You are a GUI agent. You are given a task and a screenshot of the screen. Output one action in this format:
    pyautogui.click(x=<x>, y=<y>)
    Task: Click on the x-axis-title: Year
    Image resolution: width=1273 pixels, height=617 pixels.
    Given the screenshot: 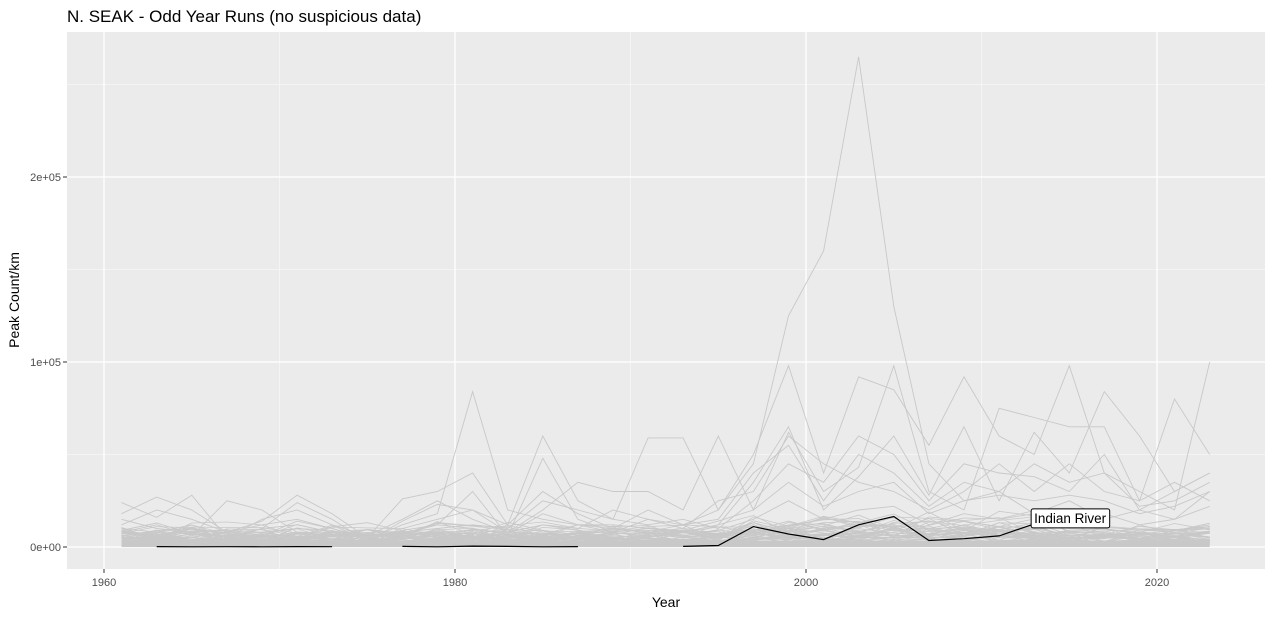 What is the action you would take?
    pyautogui.click(x=666, y=602)
    